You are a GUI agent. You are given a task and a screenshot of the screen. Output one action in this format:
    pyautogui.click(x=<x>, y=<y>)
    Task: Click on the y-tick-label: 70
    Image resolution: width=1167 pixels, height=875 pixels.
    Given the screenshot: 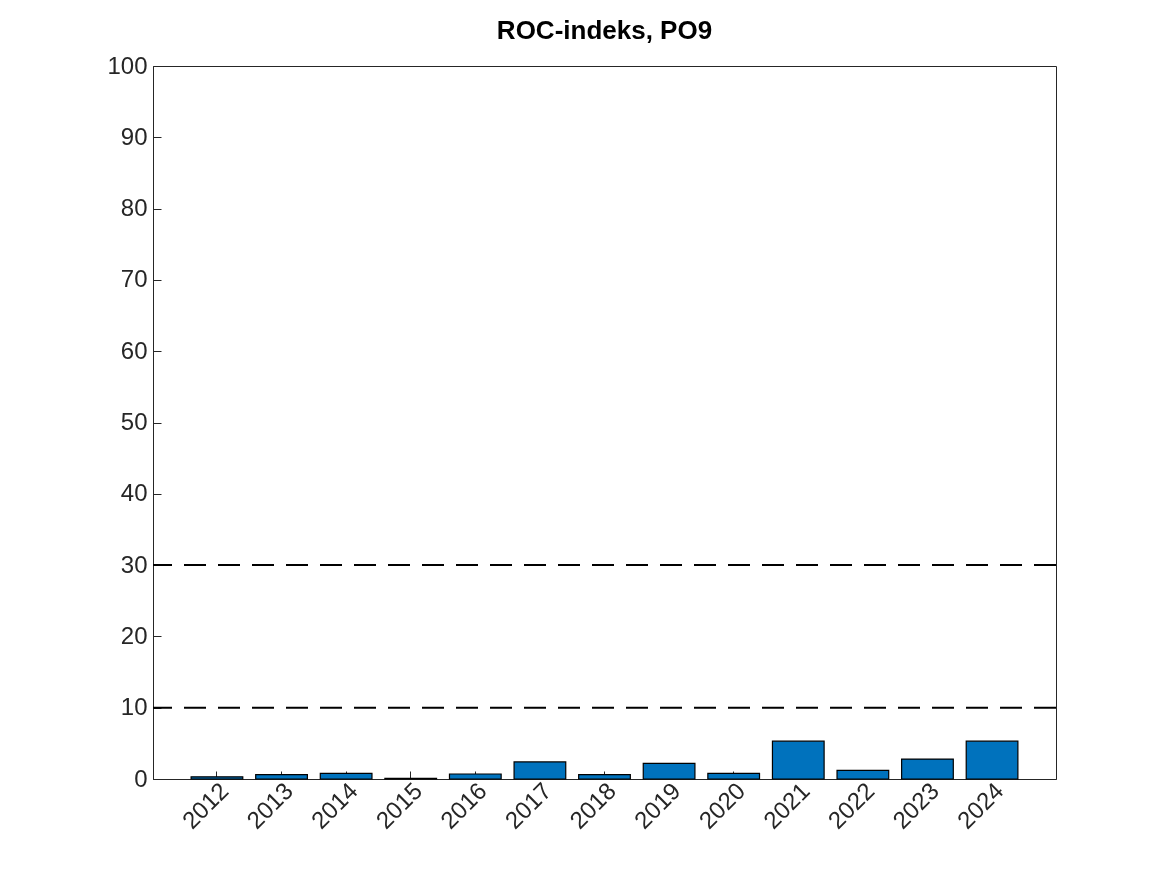 What is the action you would take?
    pyautogui.click(x=134, y=279)
    